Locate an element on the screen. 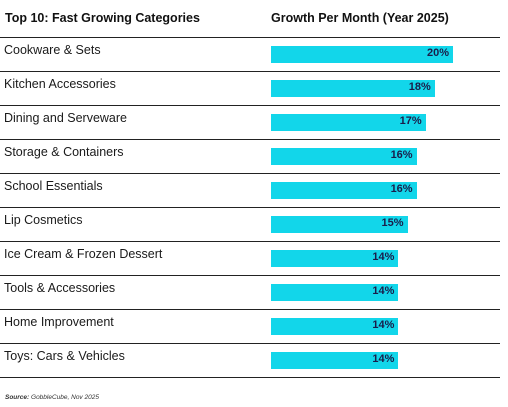  category-label: Cookware & Sets is located at coordinates (52, 50).